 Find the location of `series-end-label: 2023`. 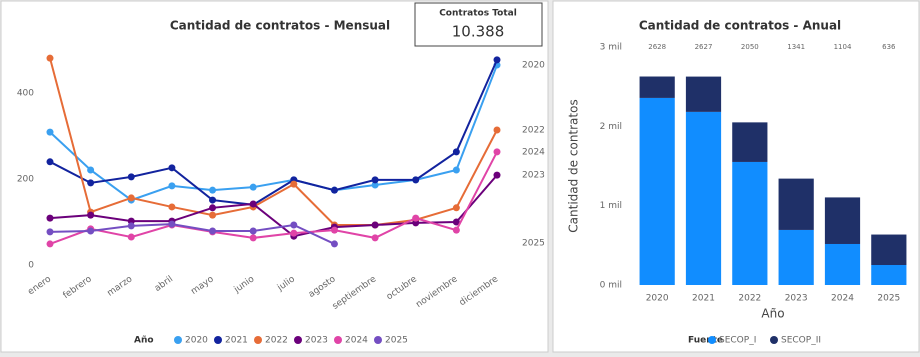

series-end-label: 2023 is located at coordinates (533, 176).